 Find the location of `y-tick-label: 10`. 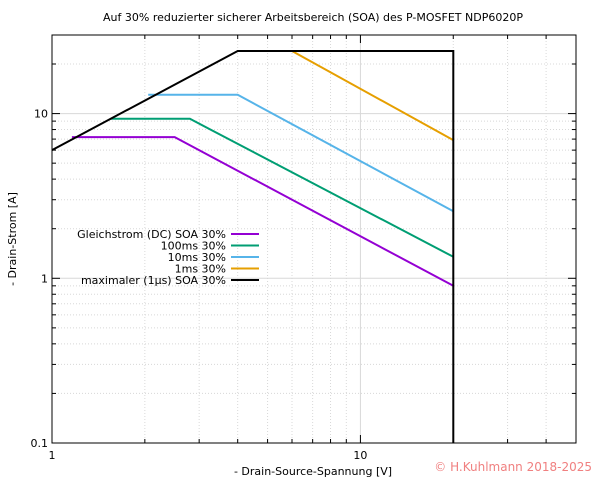

y-tick-label: 10 is located at coordinates (41, 114).